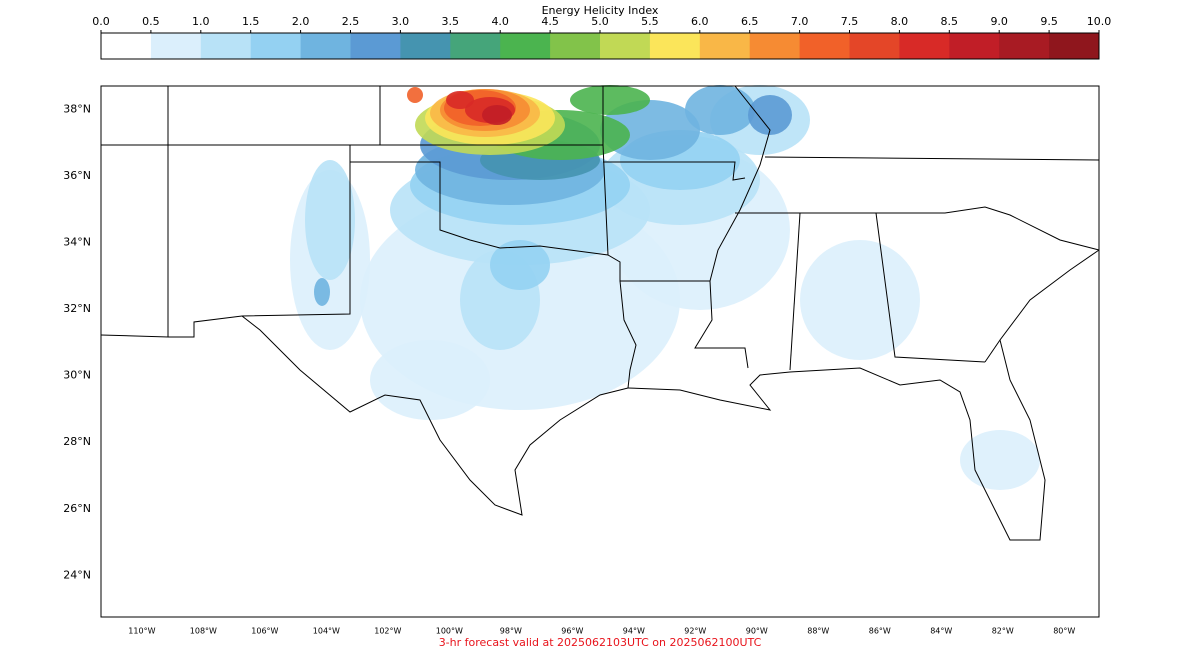 The height and width of the screenshot is (650, 1200). Describe the element at coordinates (251, 21) in the screenshot. I see `colorbar-tick-label: 1.5` at that location.